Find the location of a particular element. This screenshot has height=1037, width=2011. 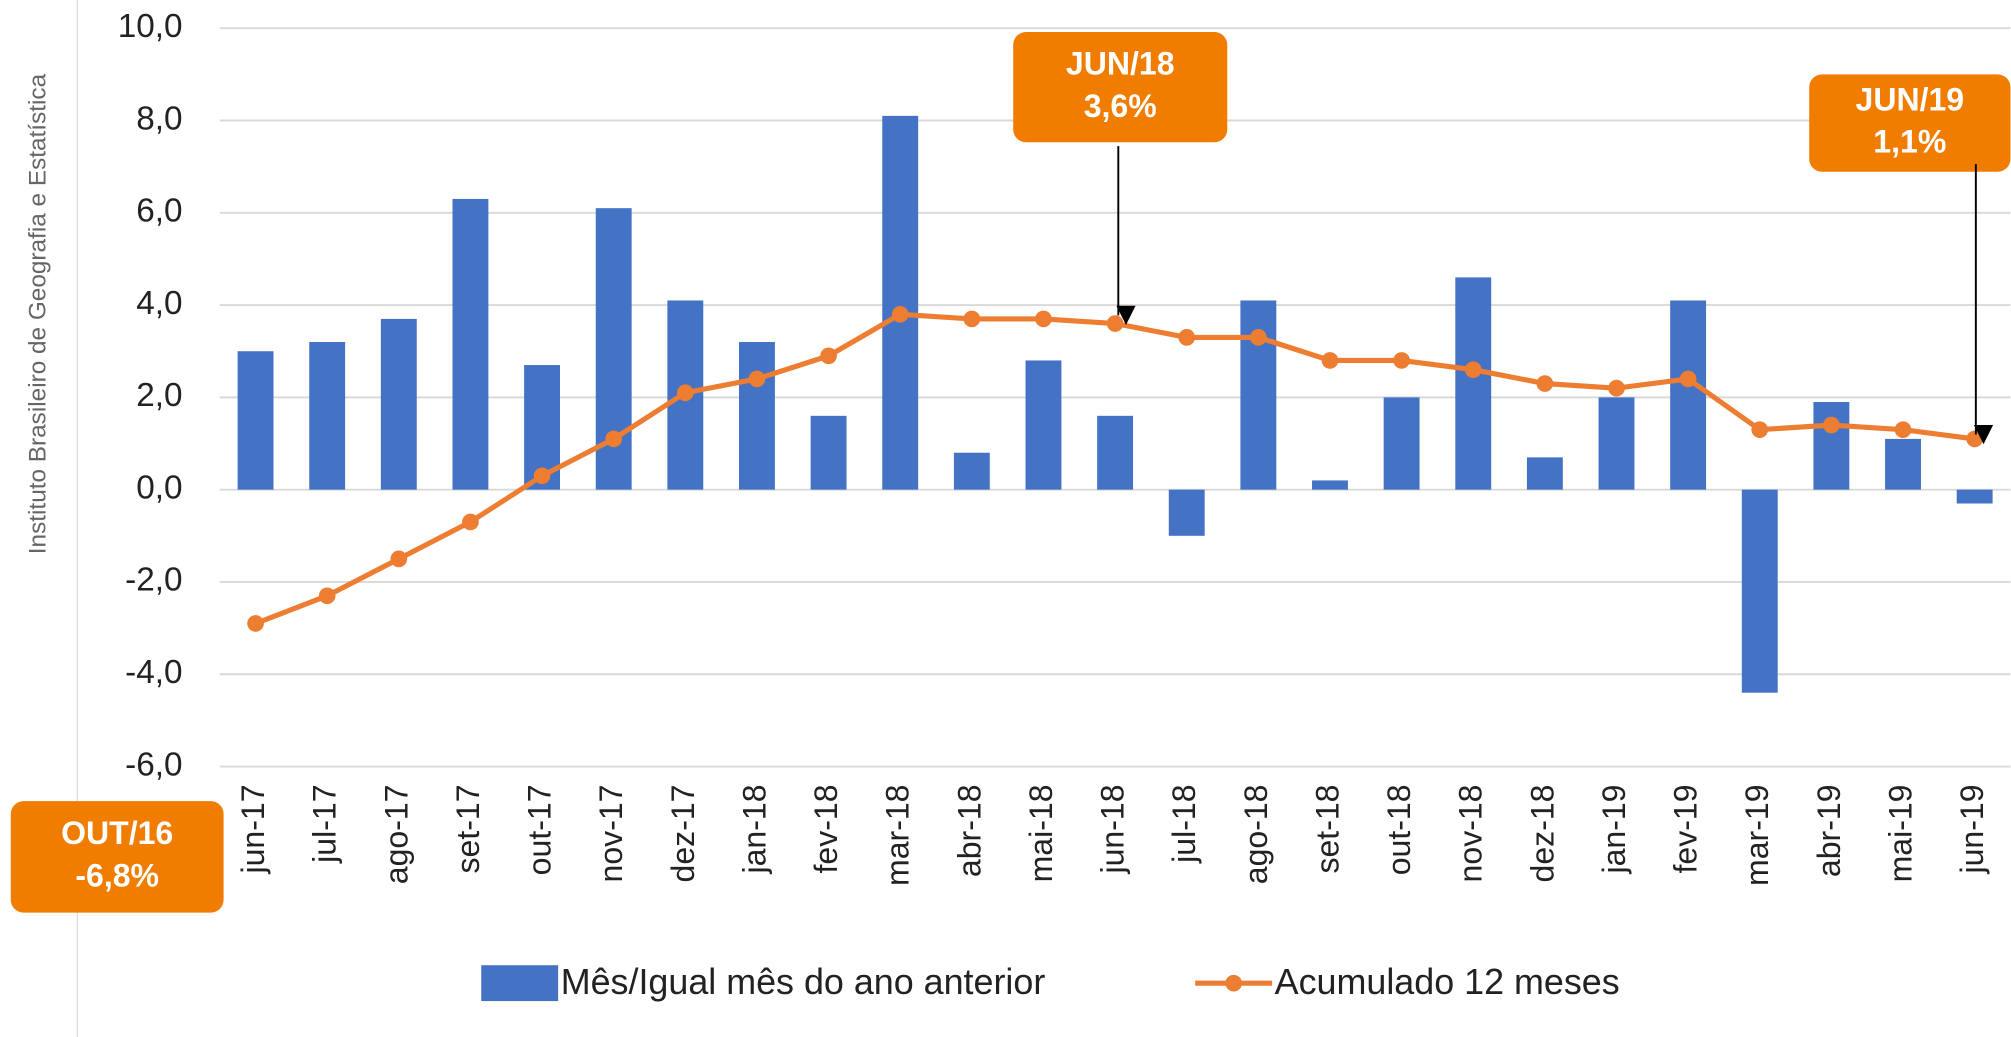

x-tick-label: mar-18 is located at coordinates (898, 834).